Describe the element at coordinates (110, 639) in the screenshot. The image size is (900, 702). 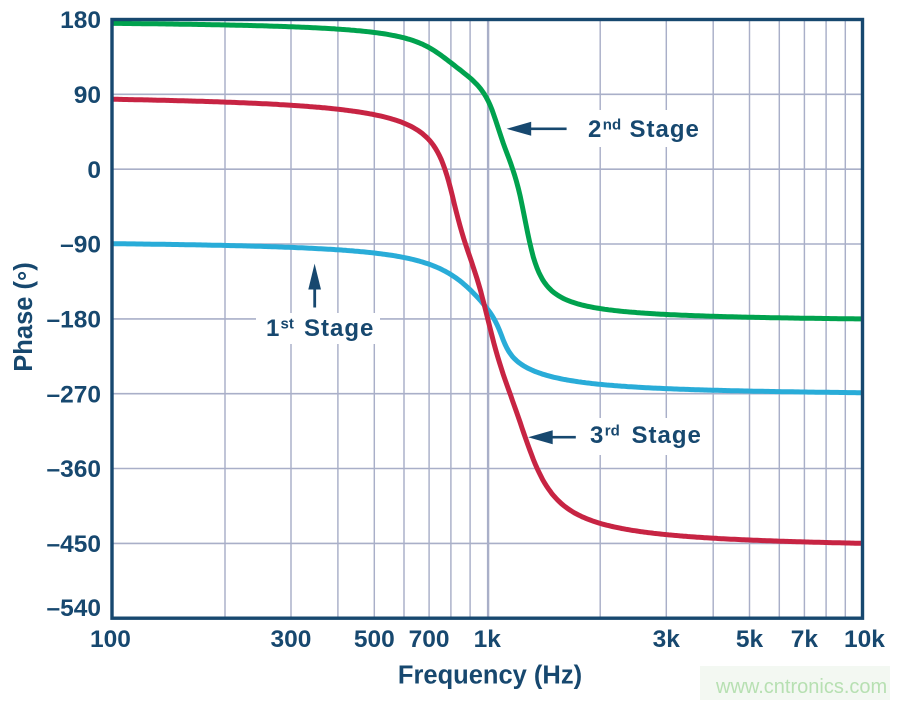
I see `svg-text: 100` at that location.